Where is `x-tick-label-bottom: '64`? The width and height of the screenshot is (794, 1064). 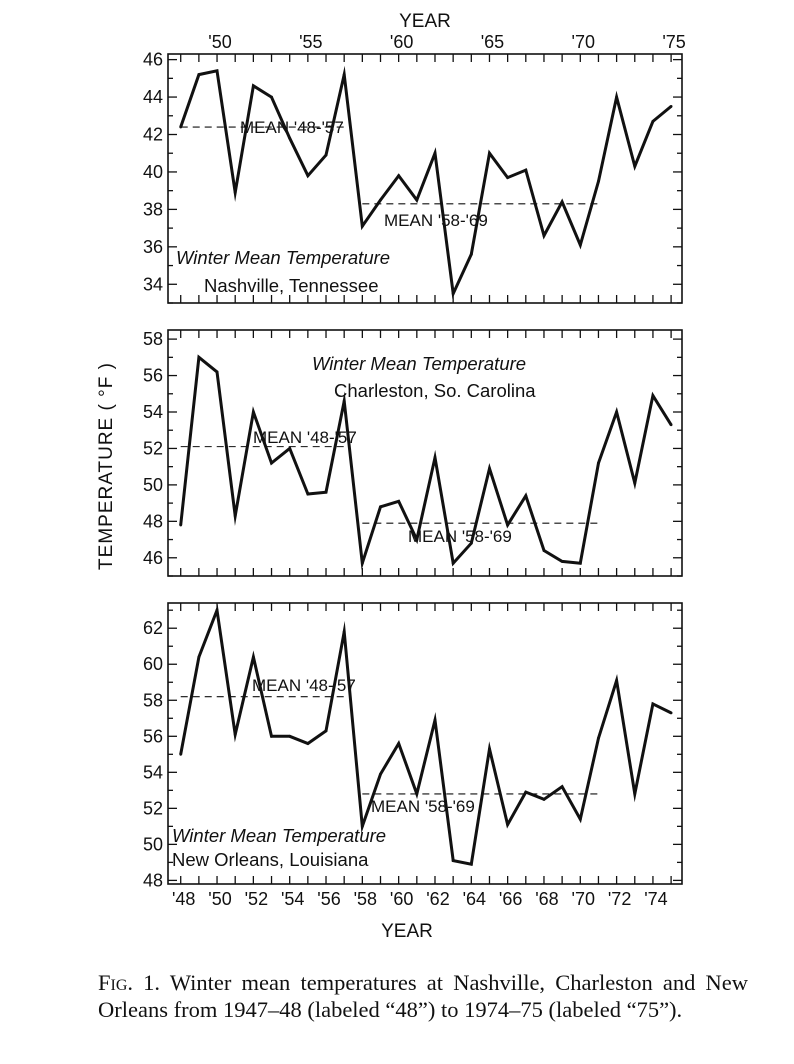
x-tick-label-bottom: '64 is located at coordinates (474, 899).